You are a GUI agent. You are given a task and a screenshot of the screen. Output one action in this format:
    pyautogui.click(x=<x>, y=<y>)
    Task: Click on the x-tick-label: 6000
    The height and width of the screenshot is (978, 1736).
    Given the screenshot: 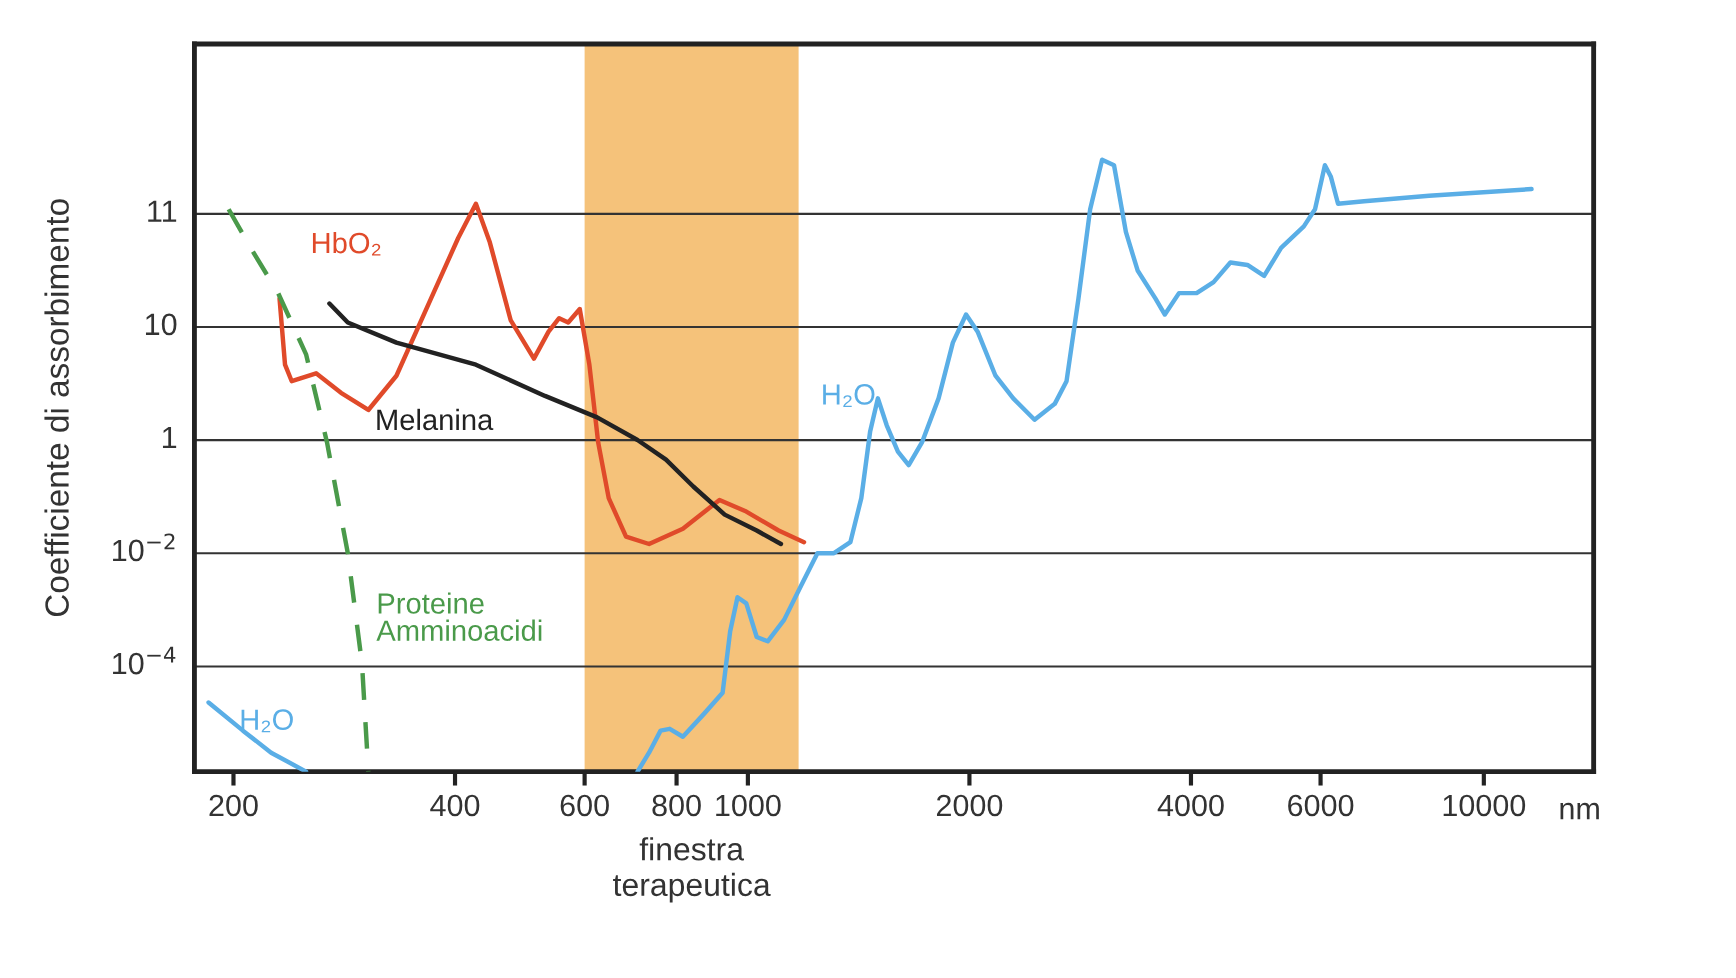 What is the action you would take?
    pyautogui.click(x=1321, y=805)
    